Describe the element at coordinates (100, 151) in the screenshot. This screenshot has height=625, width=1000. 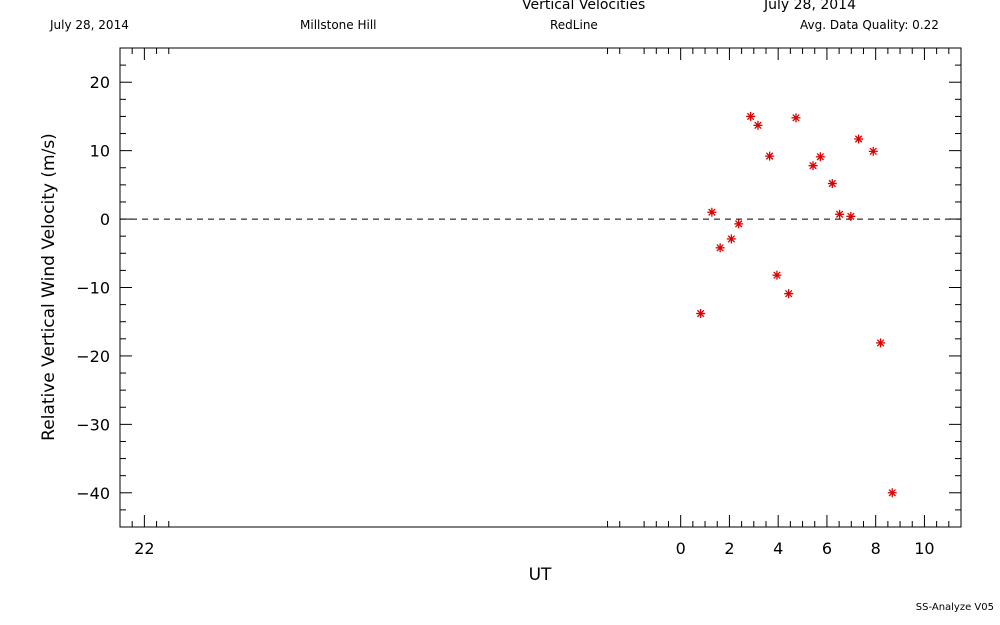
I see `y-tick-label: 10` at that location.